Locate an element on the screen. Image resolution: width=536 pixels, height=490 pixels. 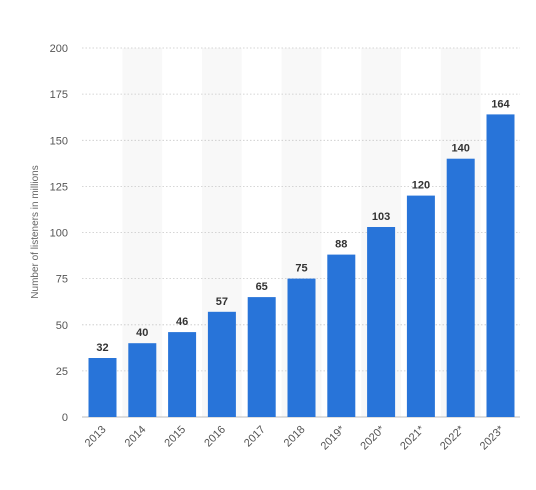
y-tick-label: 100 is located at coordinates (59, 234).